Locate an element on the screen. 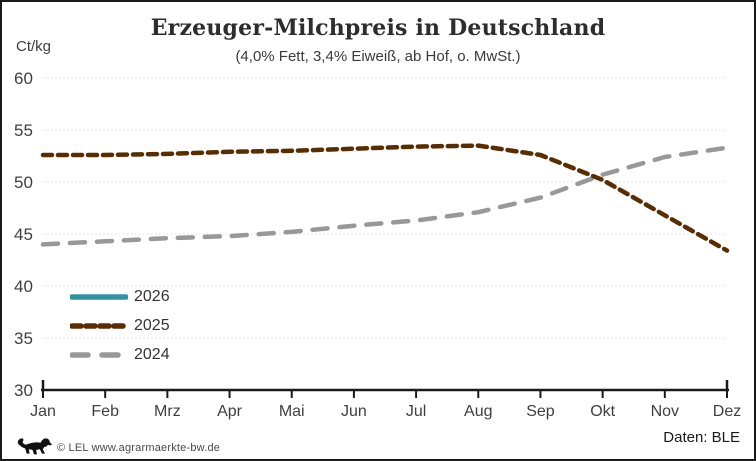 The height and width of the screenshot is (461, 756). copyright-text: © LEL www.agrarmaerkte-bw.de is located at coordinates (139, 448).